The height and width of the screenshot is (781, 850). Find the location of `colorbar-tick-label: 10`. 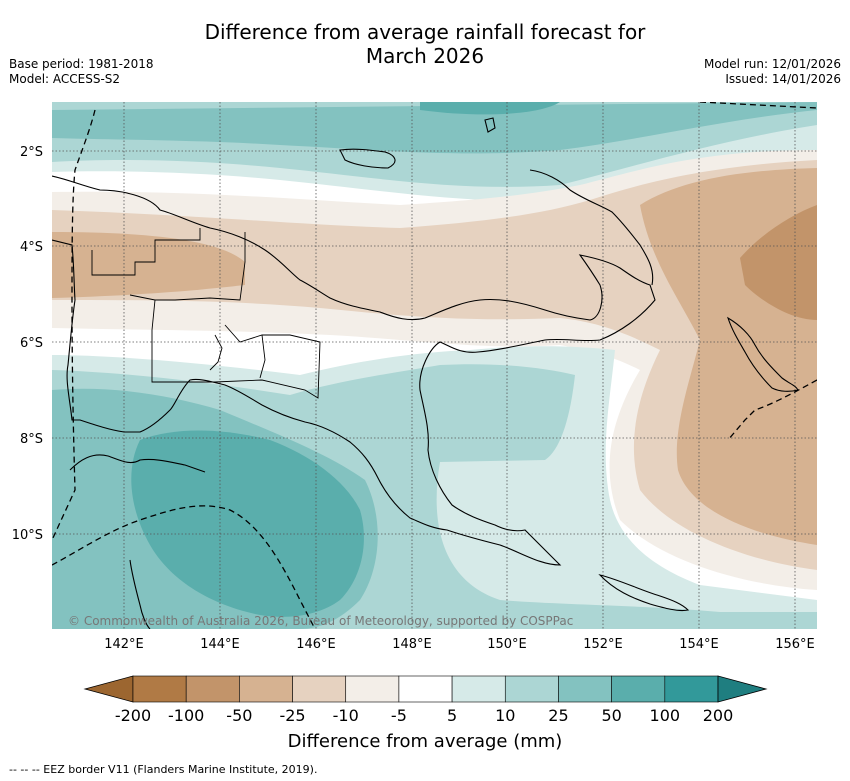

colorbar-tick-label: 10 is located at coordinates (505, 715).